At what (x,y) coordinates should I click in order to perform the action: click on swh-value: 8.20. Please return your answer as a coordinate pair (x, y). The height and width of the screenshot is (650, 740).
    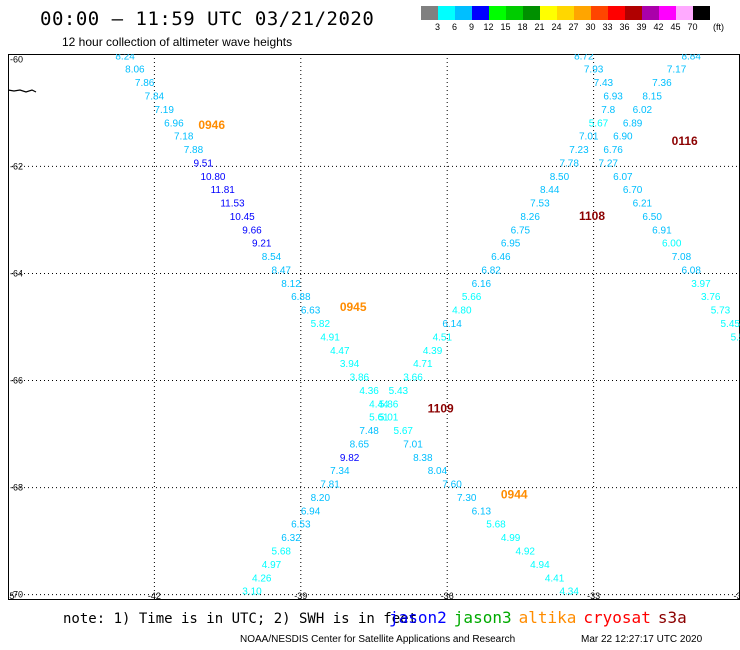
    Looking at the image, I should click on (321, 498).